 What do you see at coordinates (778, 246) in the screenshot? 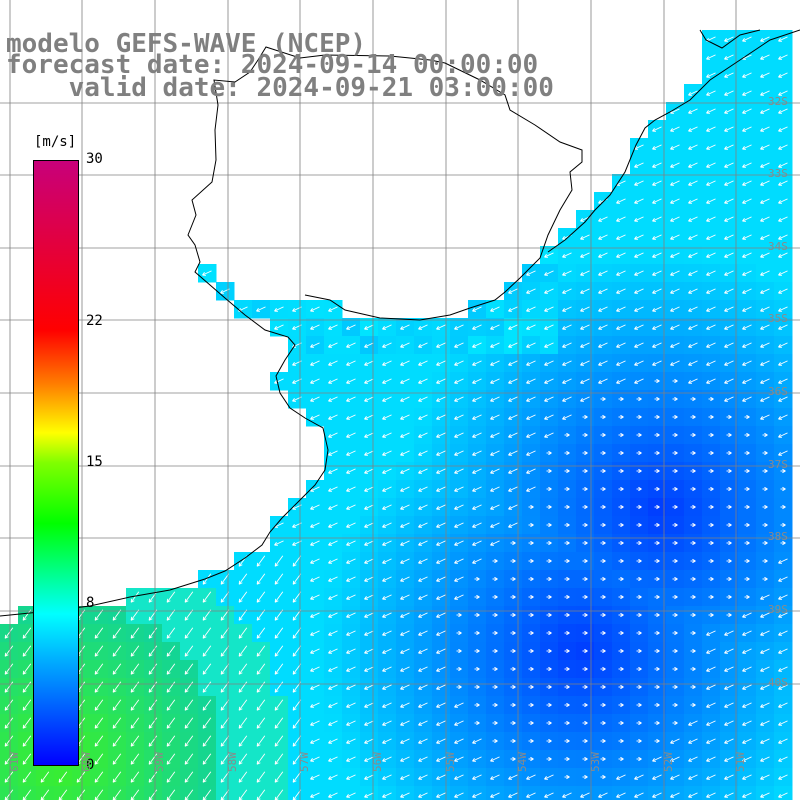
I see `latitude-label: 34S` at bounding box center [778, 246].